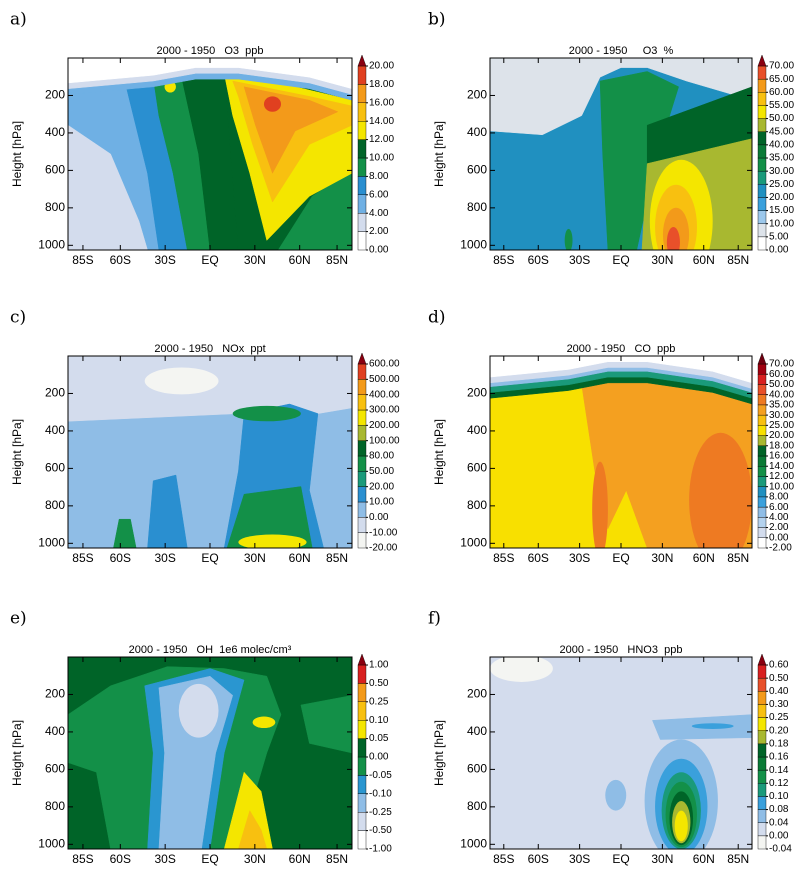 This screenshot has width=806, height=872. I want to click on panel-title: 2000 - 1950 NOx ppt, so click(209, 349).